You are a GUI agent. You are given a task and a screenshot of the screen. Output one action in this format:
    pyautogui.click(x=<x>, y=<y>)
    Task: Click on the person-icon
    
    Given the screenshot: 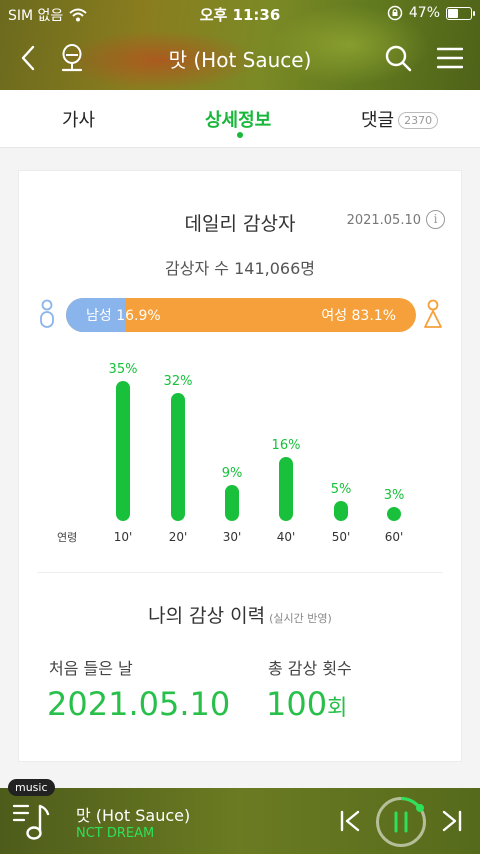 What is the action you would take?
    pyautogui.click(x=72, y=58)
    